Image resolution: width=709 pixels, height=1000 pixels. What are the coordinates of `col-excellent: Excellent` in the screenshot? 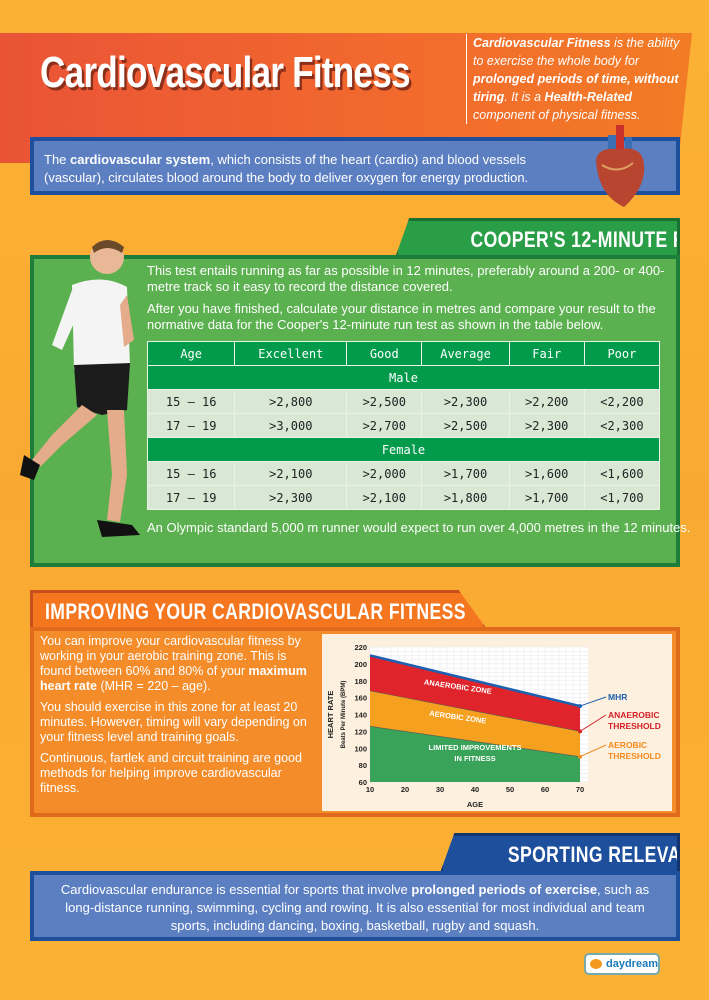 It's located at (291, 353).